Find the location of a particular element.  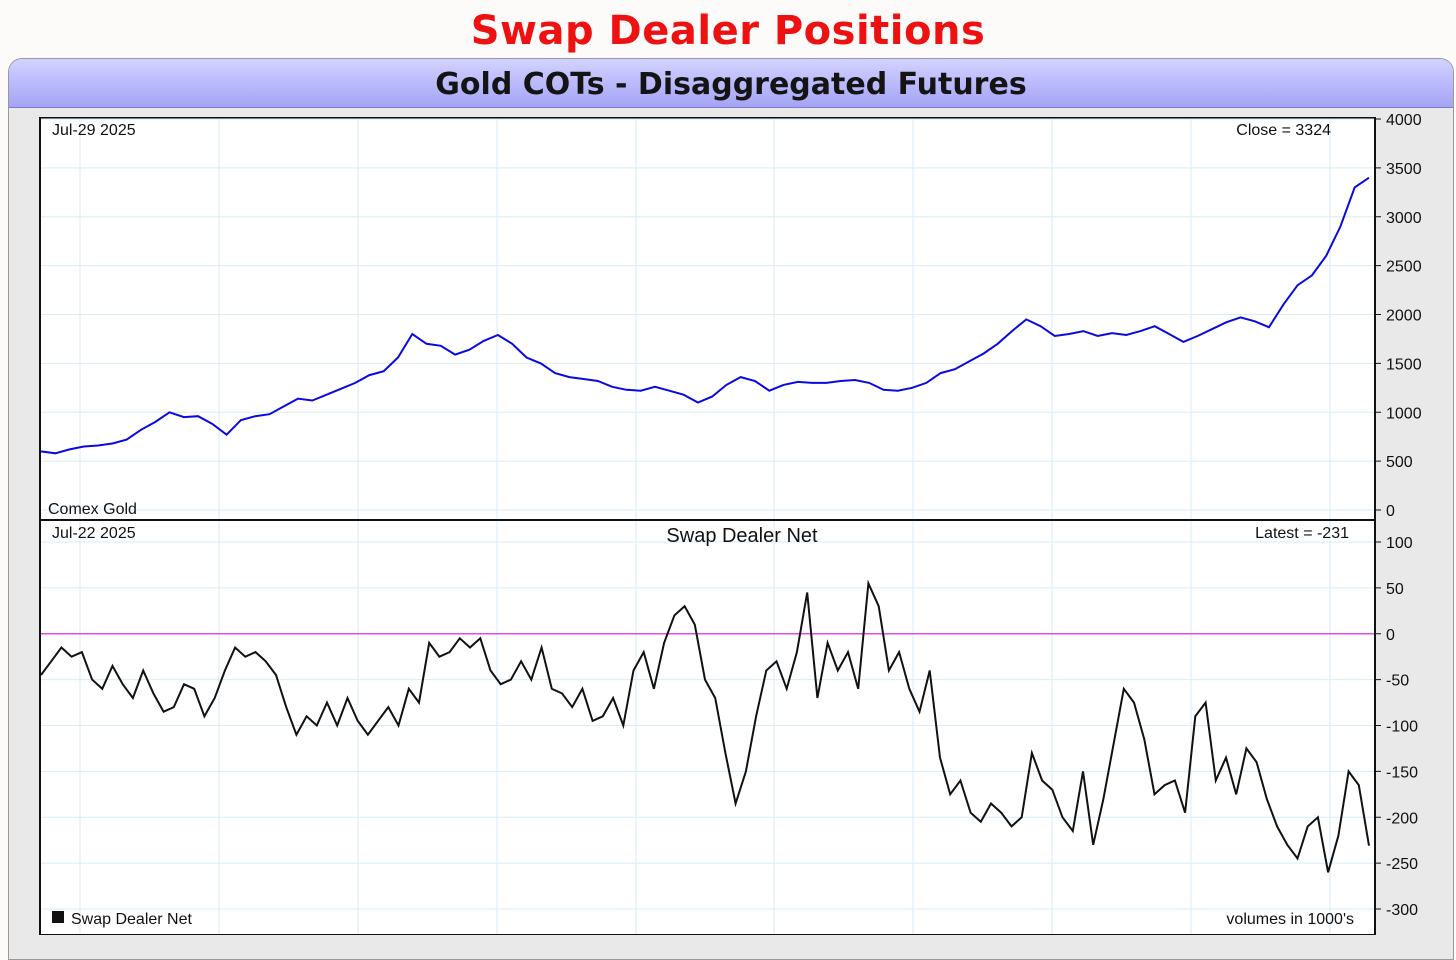

price-tick-label-7: 500 is located at coordinates (1399, 462).